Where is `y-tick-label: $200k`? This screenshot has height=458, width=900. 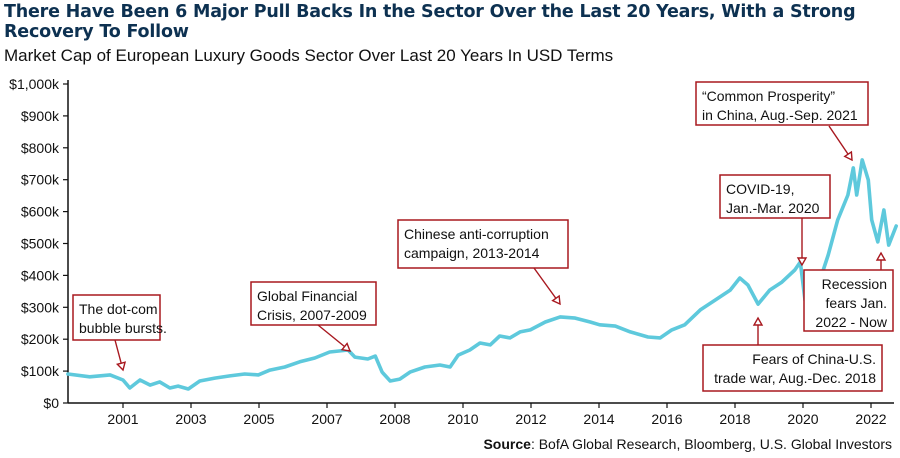 y-tick-label: $200k is located at coordinates (40, 339).